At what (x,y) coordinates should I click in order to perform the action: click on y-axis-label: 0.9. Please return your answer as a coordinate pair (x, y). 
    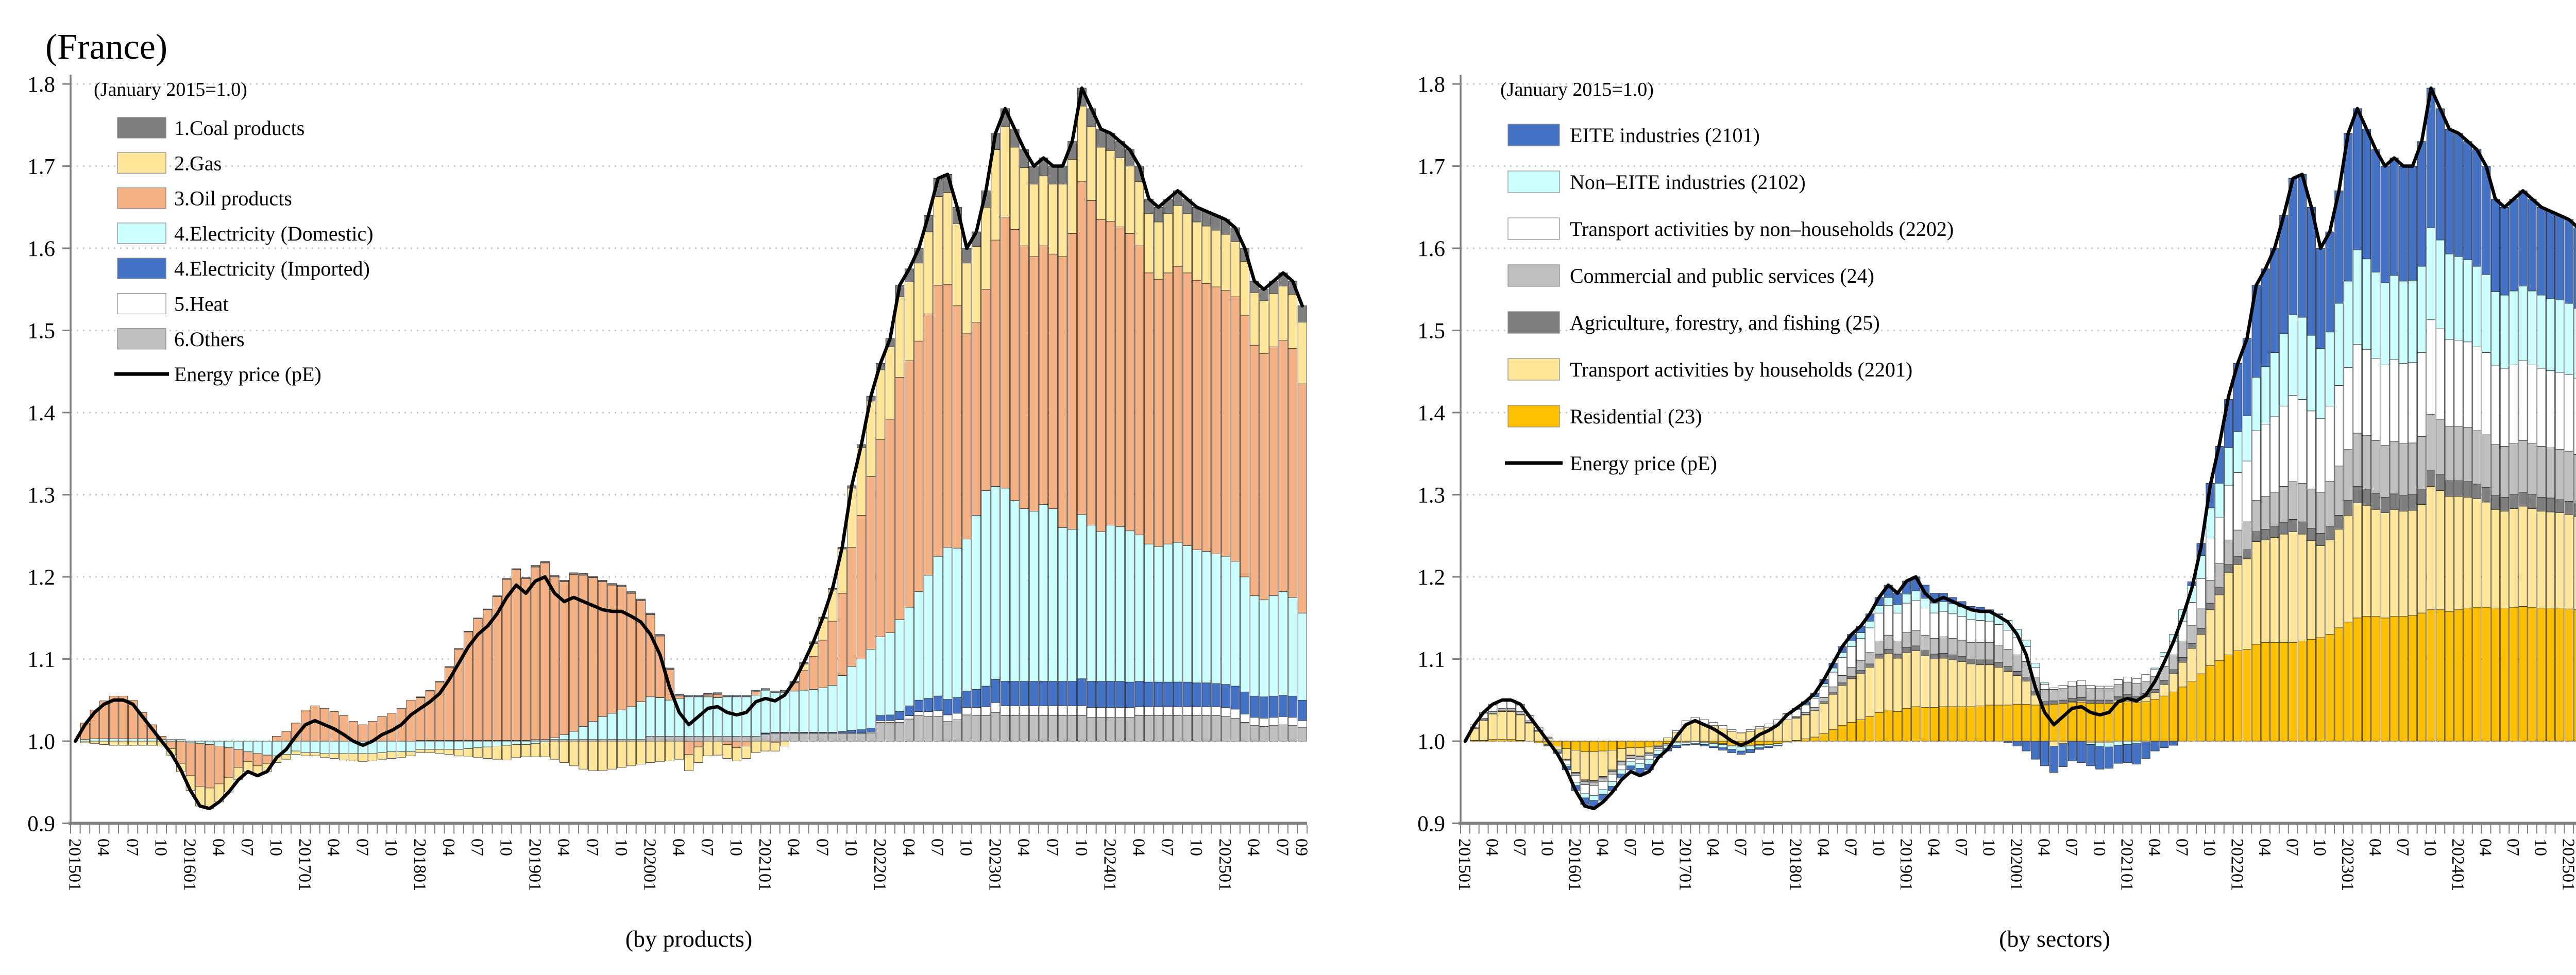
    Looking at the image, I should click on (1431, 824).